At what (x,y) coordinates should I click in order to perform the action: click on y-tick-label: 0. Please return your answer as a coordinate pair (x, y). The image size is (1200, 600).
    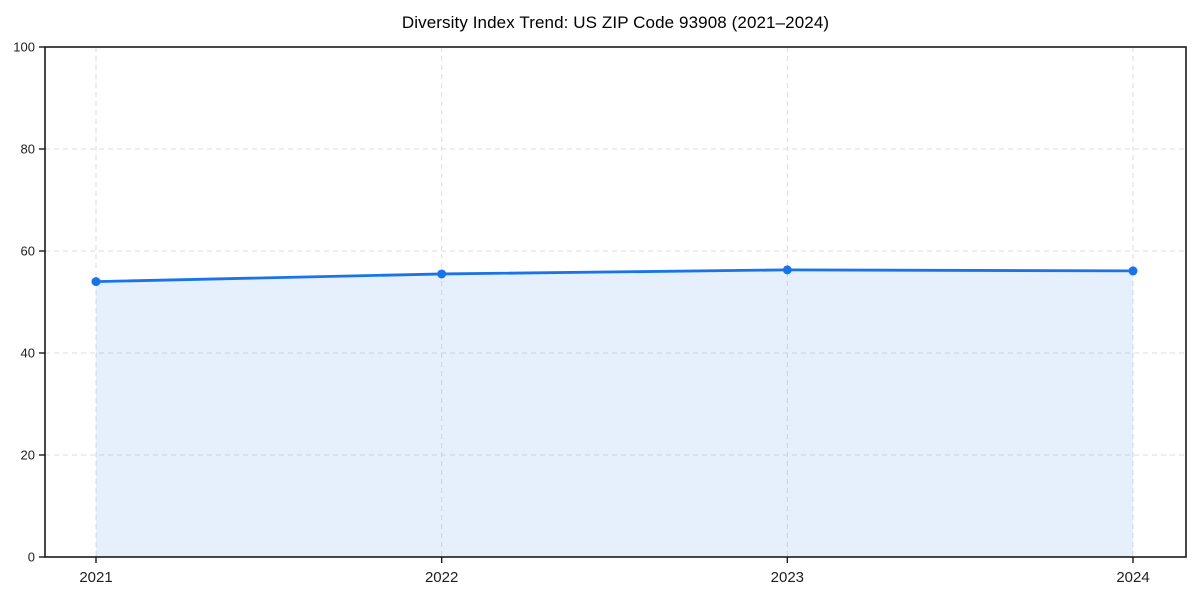
    Looking at the image, I should click on (31, 557).